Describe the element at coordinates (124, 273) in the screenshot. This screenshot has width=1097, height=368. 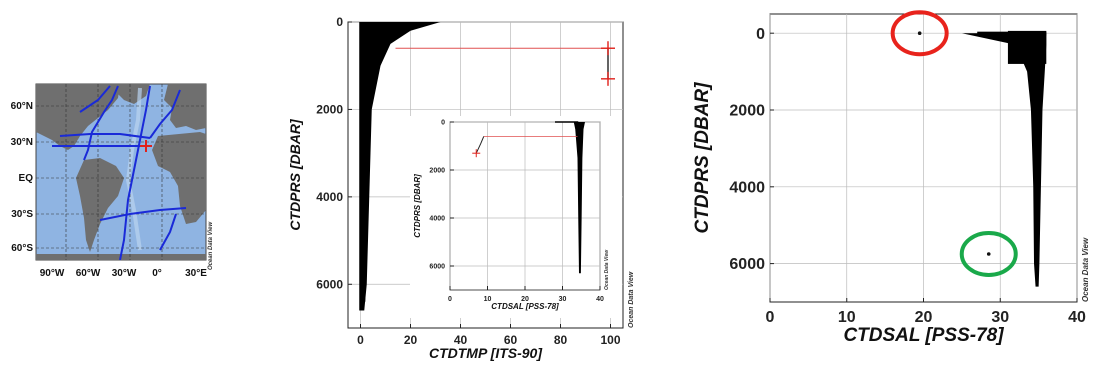
I see `map-lon-label: 30°W` at that location.